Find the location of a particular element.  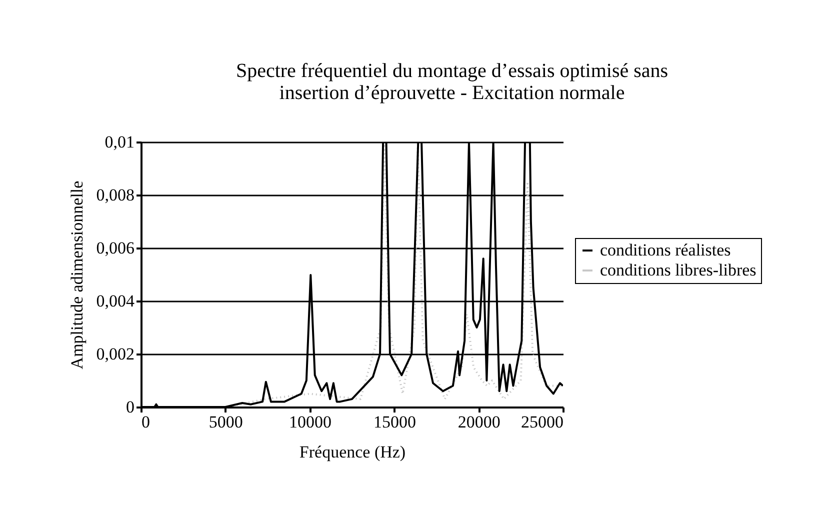

y-tick-label: 0,01 is located at coordinates (119, 142).